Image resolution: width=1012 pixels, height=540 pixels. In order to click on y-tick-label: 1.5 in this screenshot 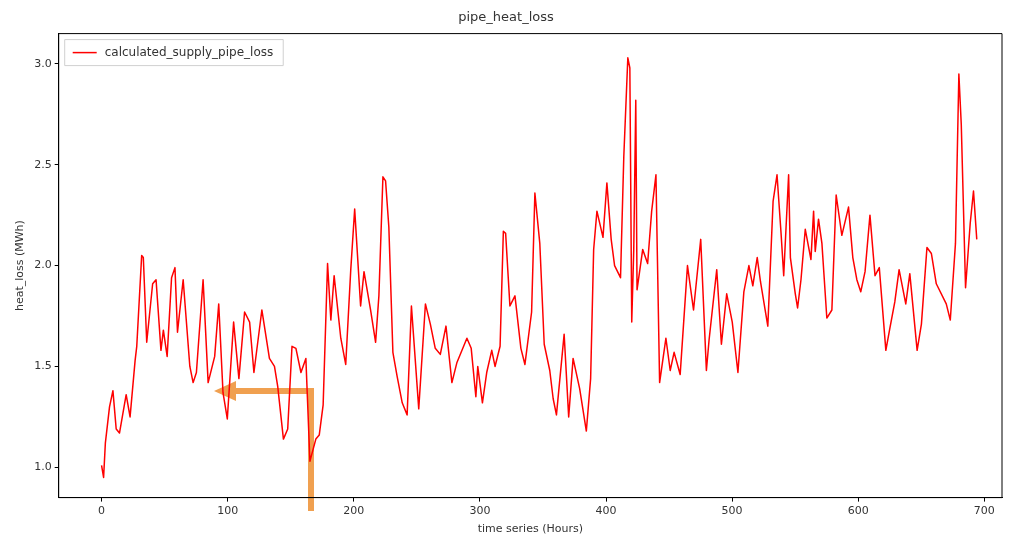, I will do `click(43, 366)`.